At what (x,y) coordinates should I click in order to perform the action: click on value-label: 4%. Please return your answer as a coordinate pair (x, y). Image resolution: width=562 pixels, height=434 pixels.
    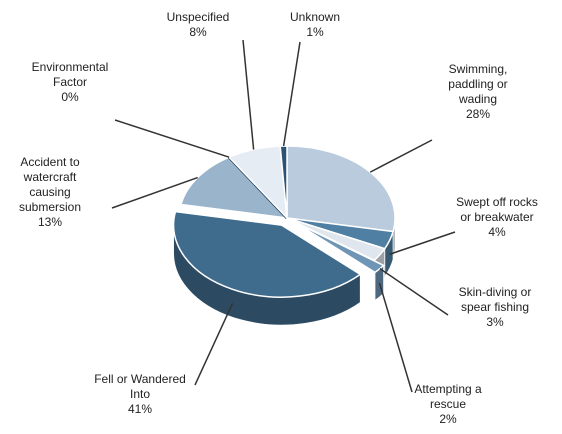
    Looking at the image, I should click on (497, 232).